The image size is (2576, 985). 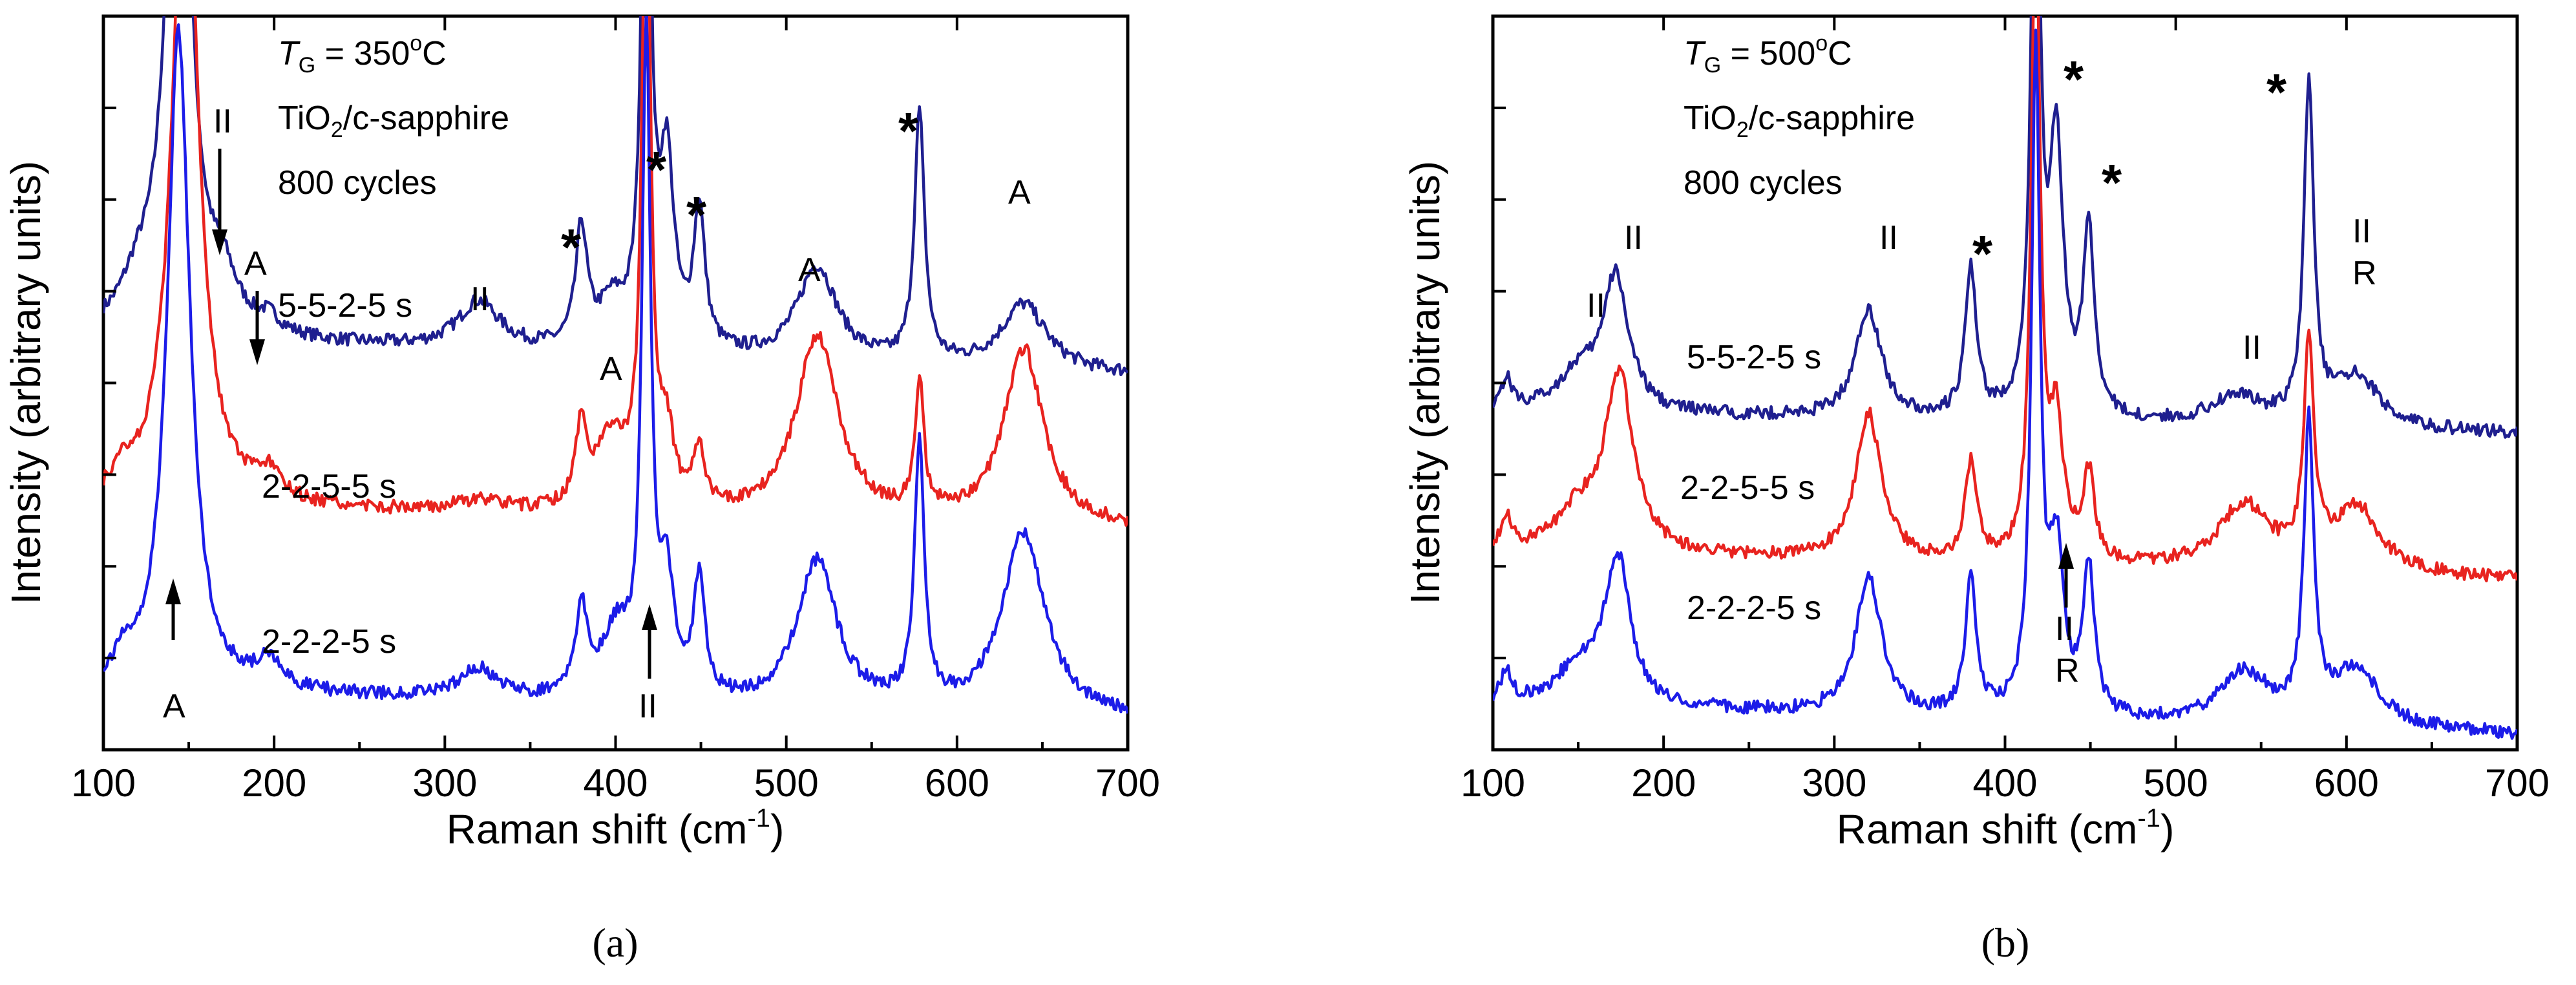 I want to click on arrow-b-bottom, so click(x=2066, y=575).